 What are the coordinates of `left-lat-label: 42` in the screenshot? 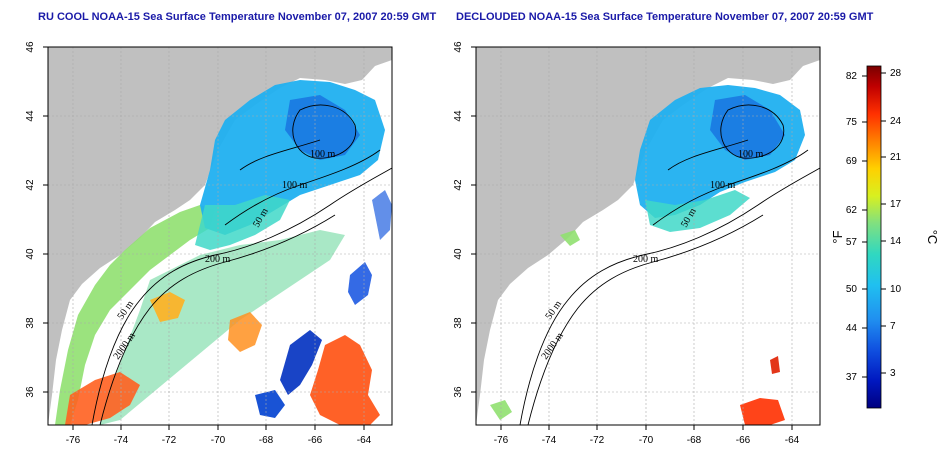 It's located at (30, 185).